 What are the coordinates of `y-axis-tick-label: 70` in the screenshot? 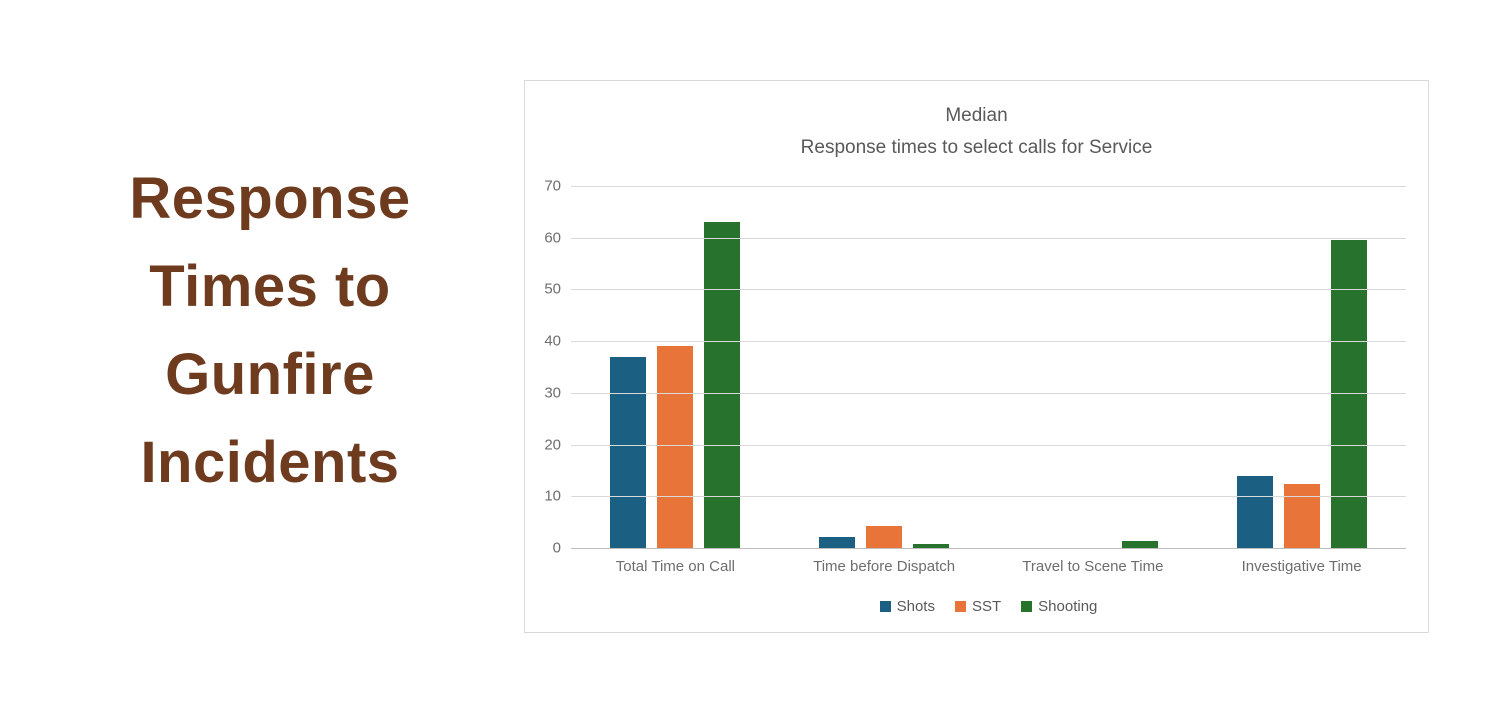 It's located at (552, 186).